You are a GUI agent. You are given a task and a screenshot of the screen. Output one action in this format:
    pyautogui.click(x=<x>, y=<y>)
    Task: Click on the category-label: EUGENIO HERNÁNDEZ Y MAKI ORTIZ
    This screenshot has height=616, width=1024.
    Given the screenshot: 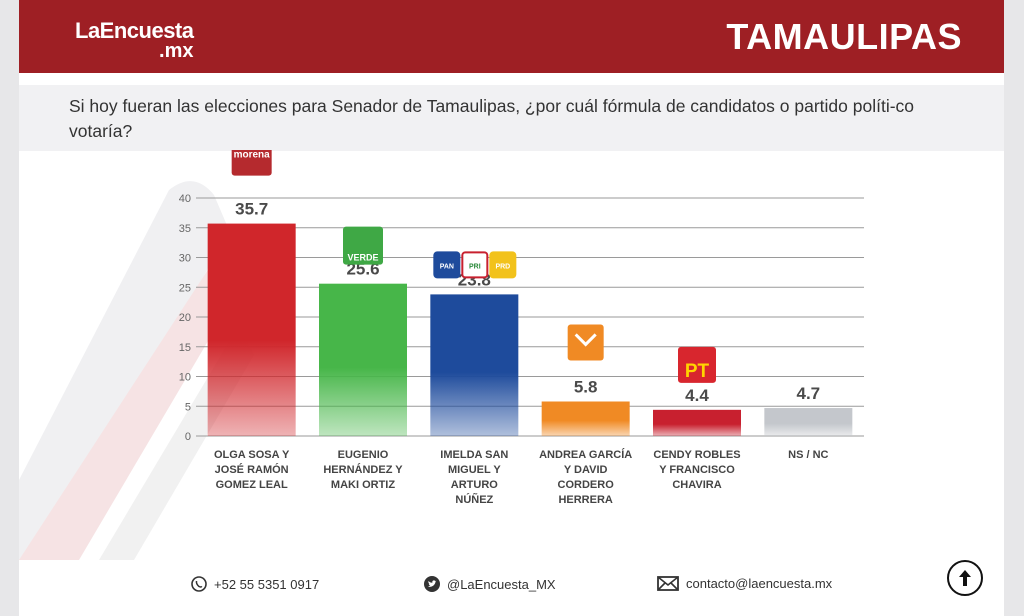 What is the action you would take?
    pyautogui.click(x=363, y=470)
    